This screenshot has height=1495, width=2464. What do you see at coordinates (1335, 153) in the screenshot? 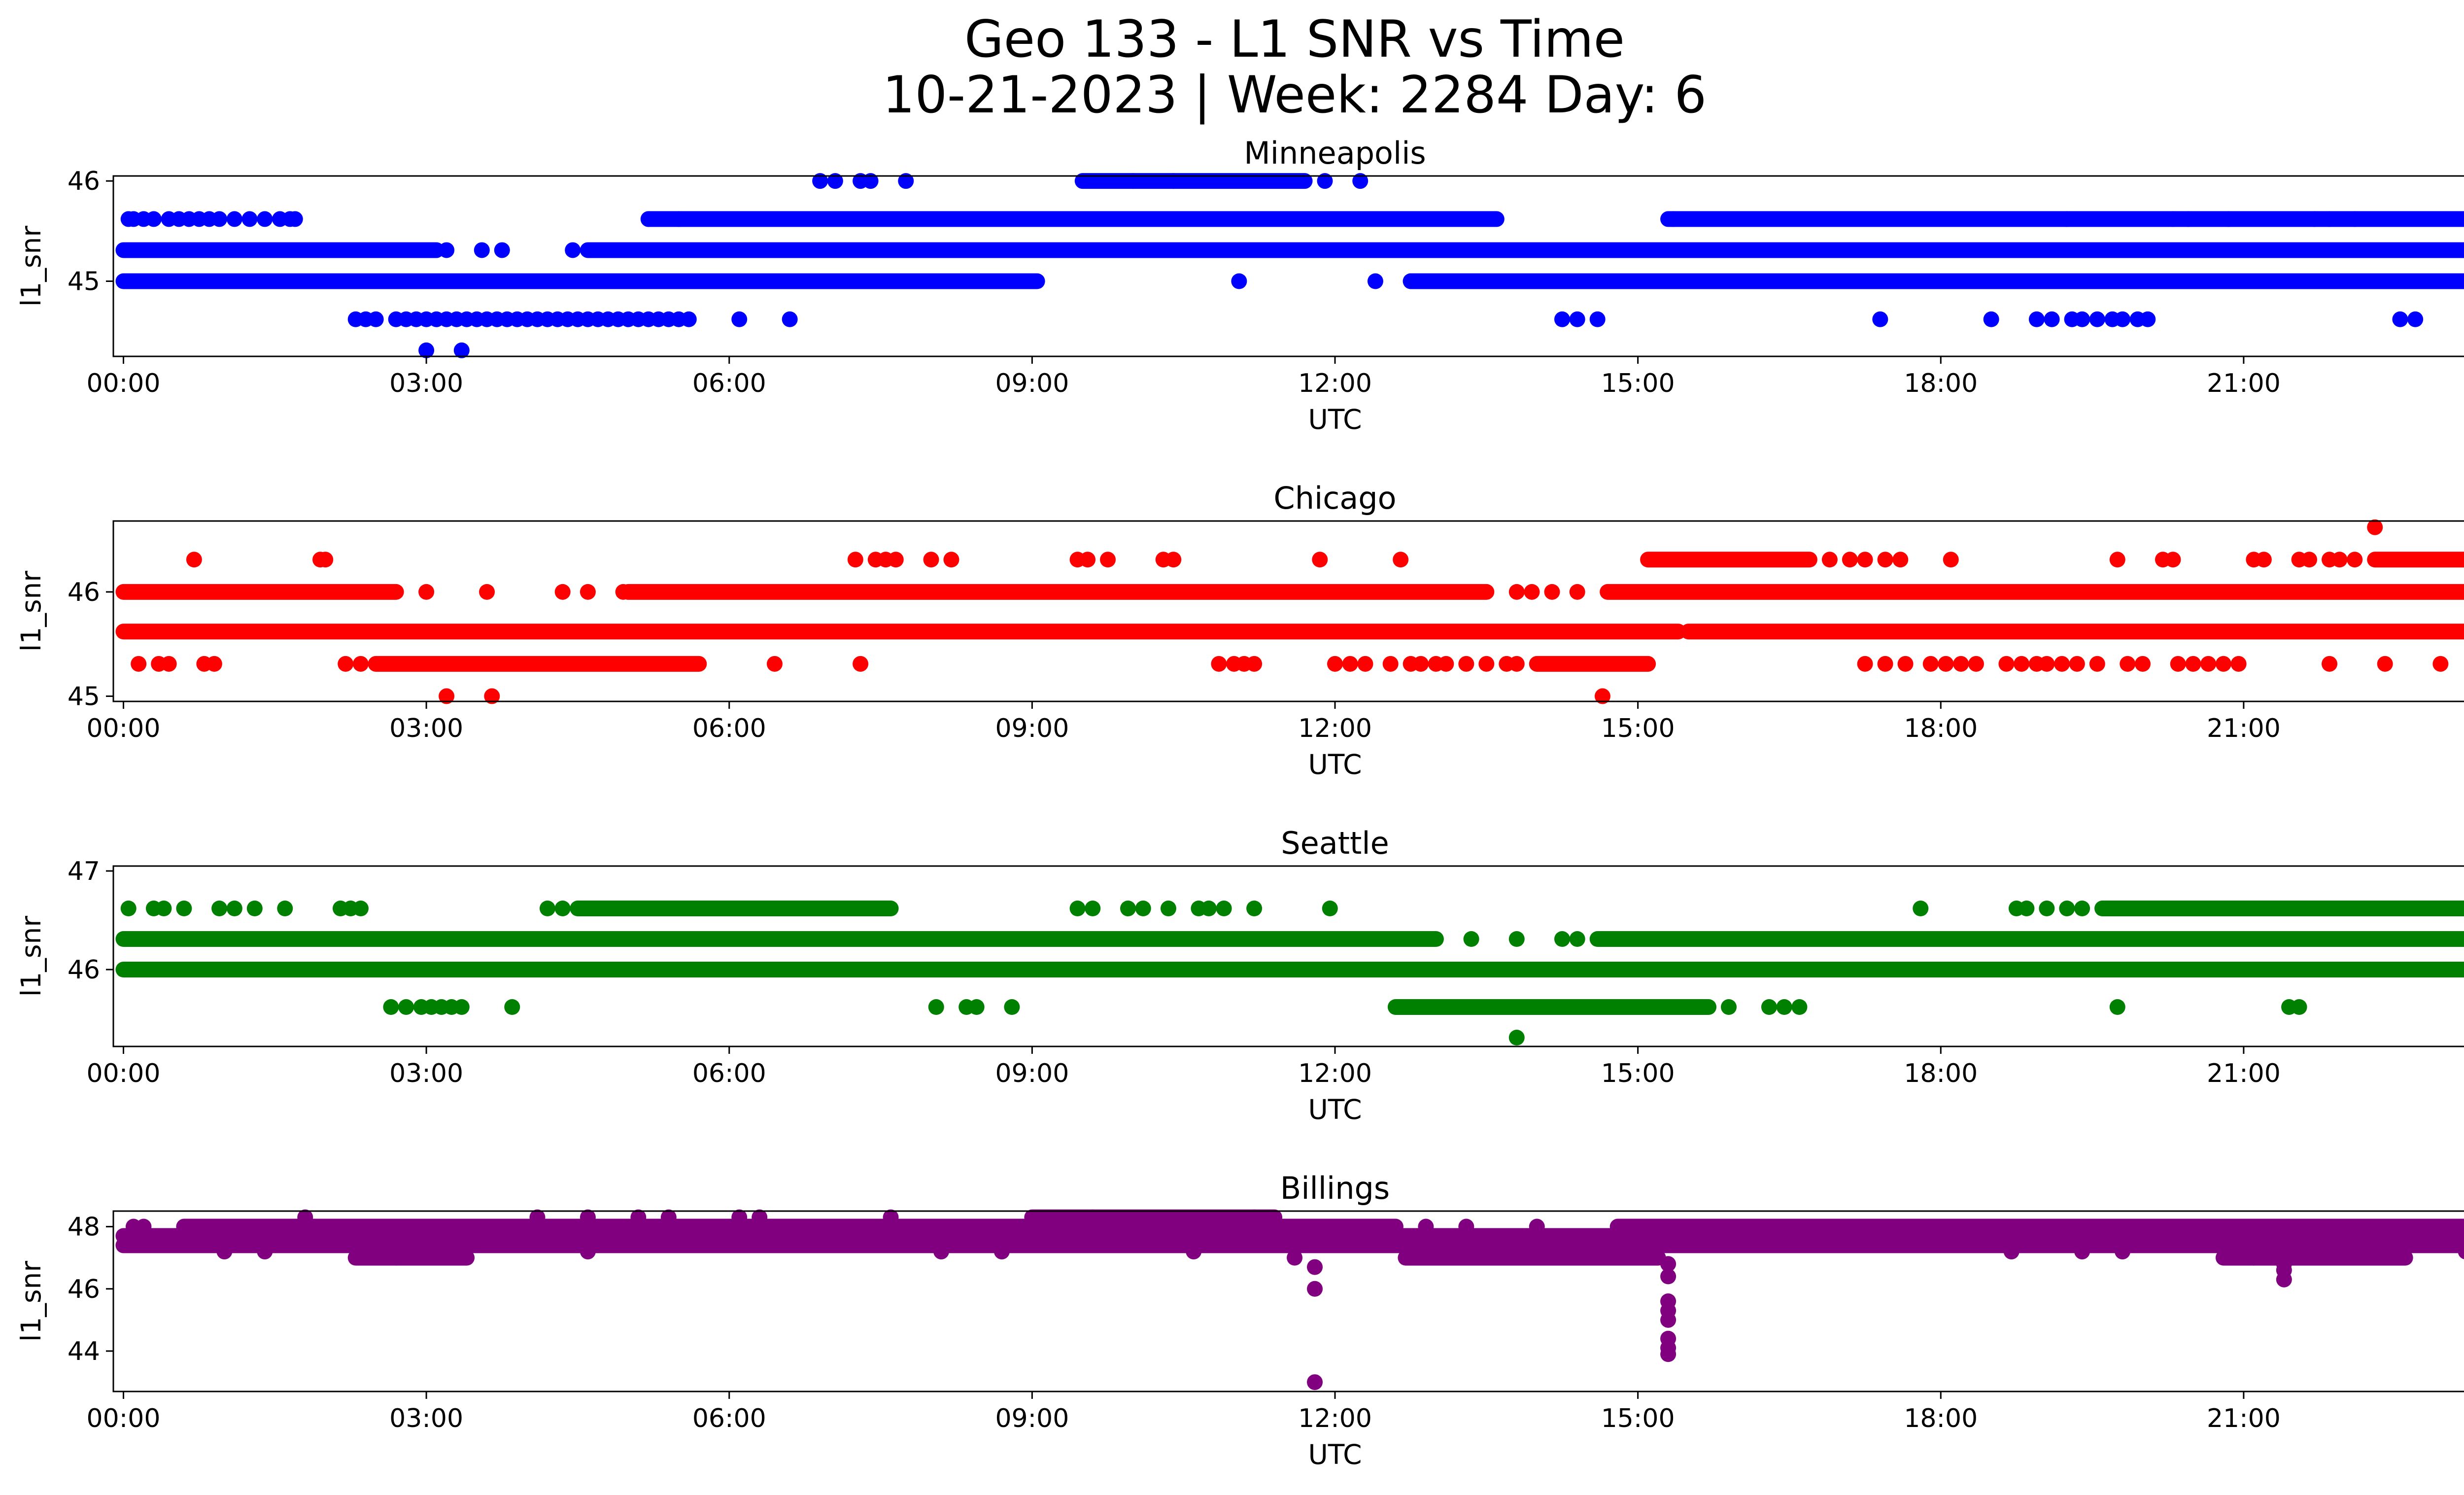
I see `subplot-title: Minneapolis` at bounding box center [1335, 153].